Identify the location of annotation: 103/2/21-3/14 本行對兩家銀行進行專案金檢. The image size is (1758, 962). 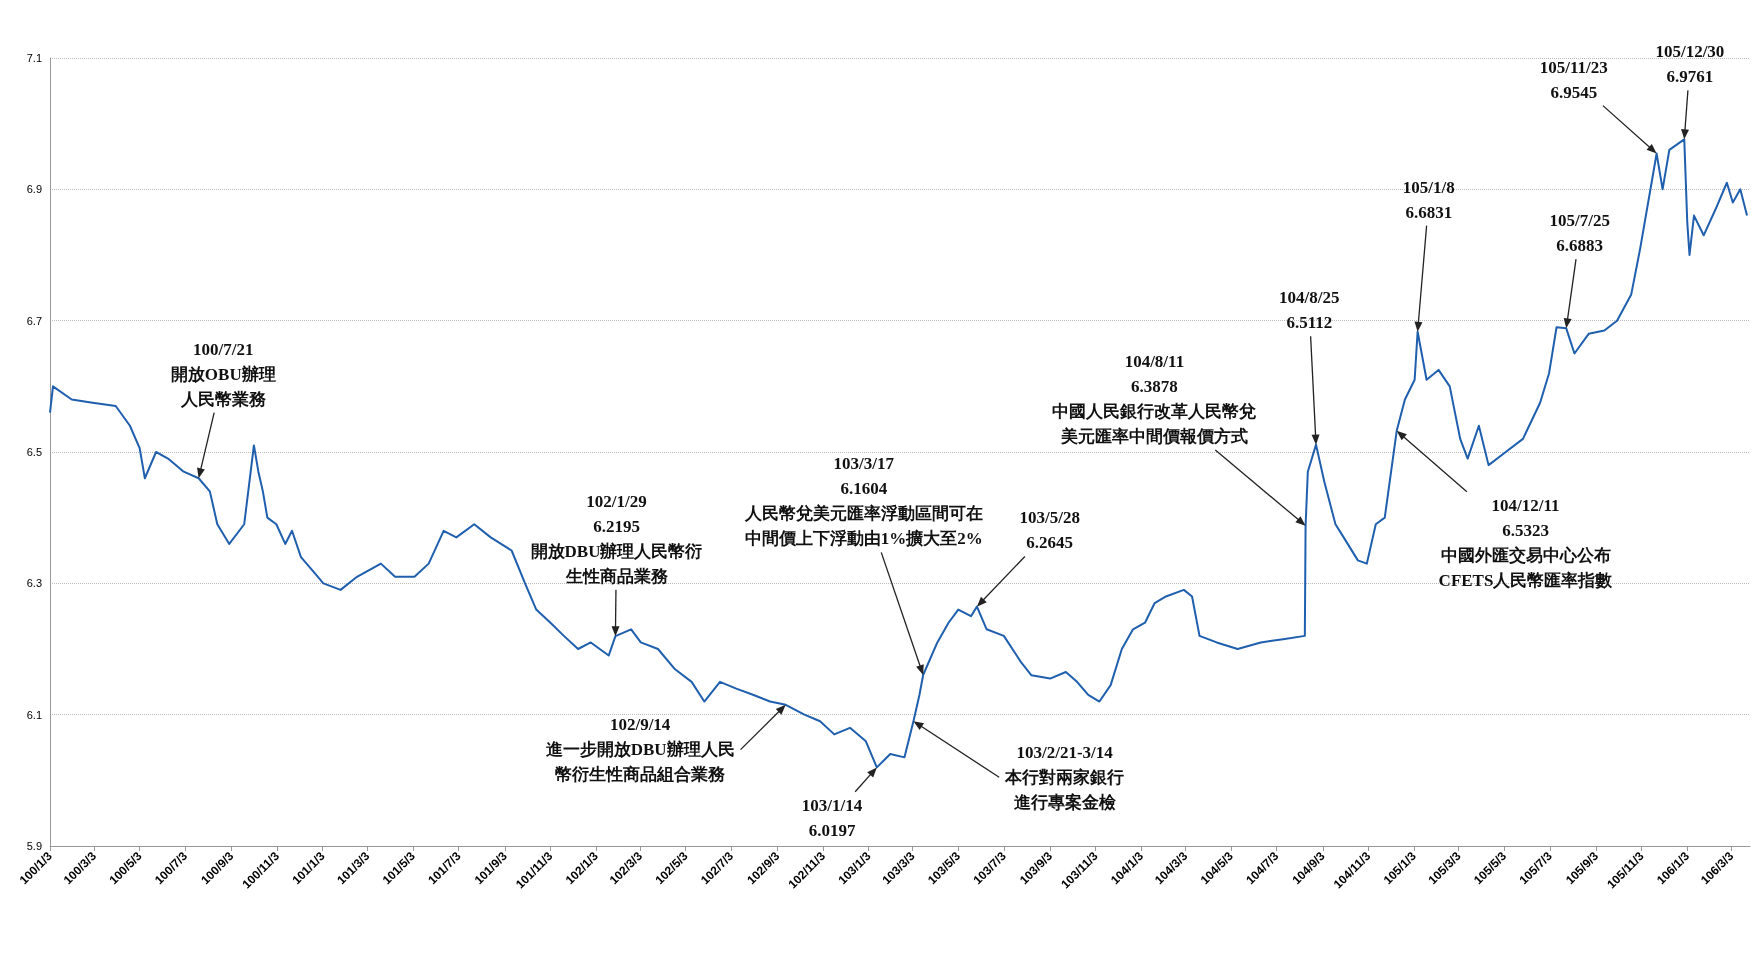
(1064, 777).